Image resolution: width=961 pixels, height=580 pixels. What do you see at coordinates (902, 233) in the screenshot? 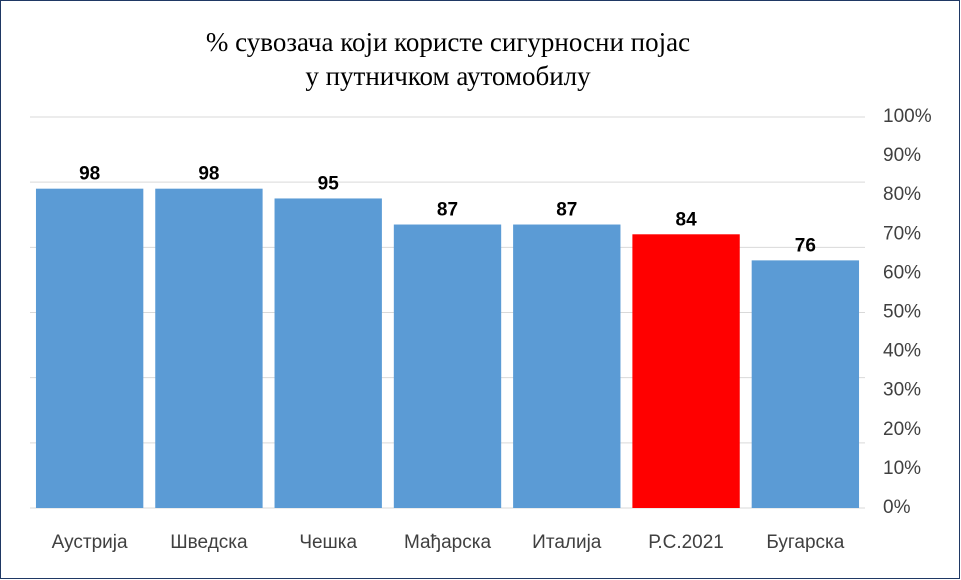
I see `y2-tick-label: 70%` at bounding box center [902, 233].